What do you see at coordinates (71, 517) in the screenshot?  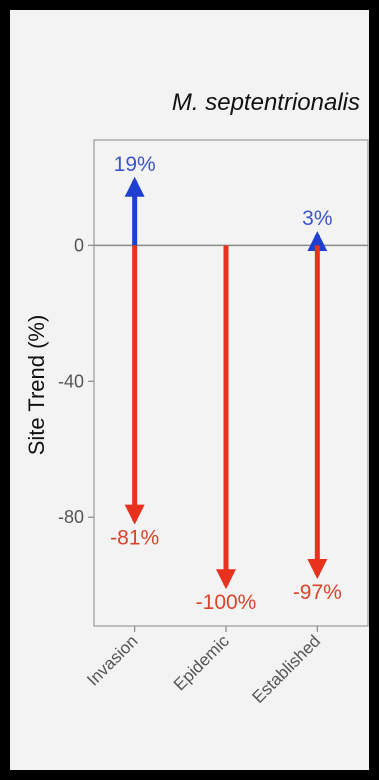 I see `y-tick-label: -80` at bounding box center [71, 517].